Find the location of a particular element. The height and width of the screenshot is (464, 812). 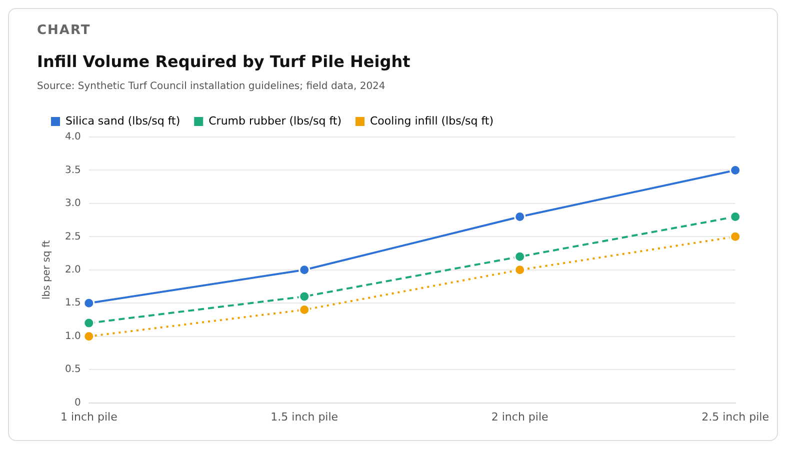

y-tick-label: 1.5 is located at coordinates (72, 303).